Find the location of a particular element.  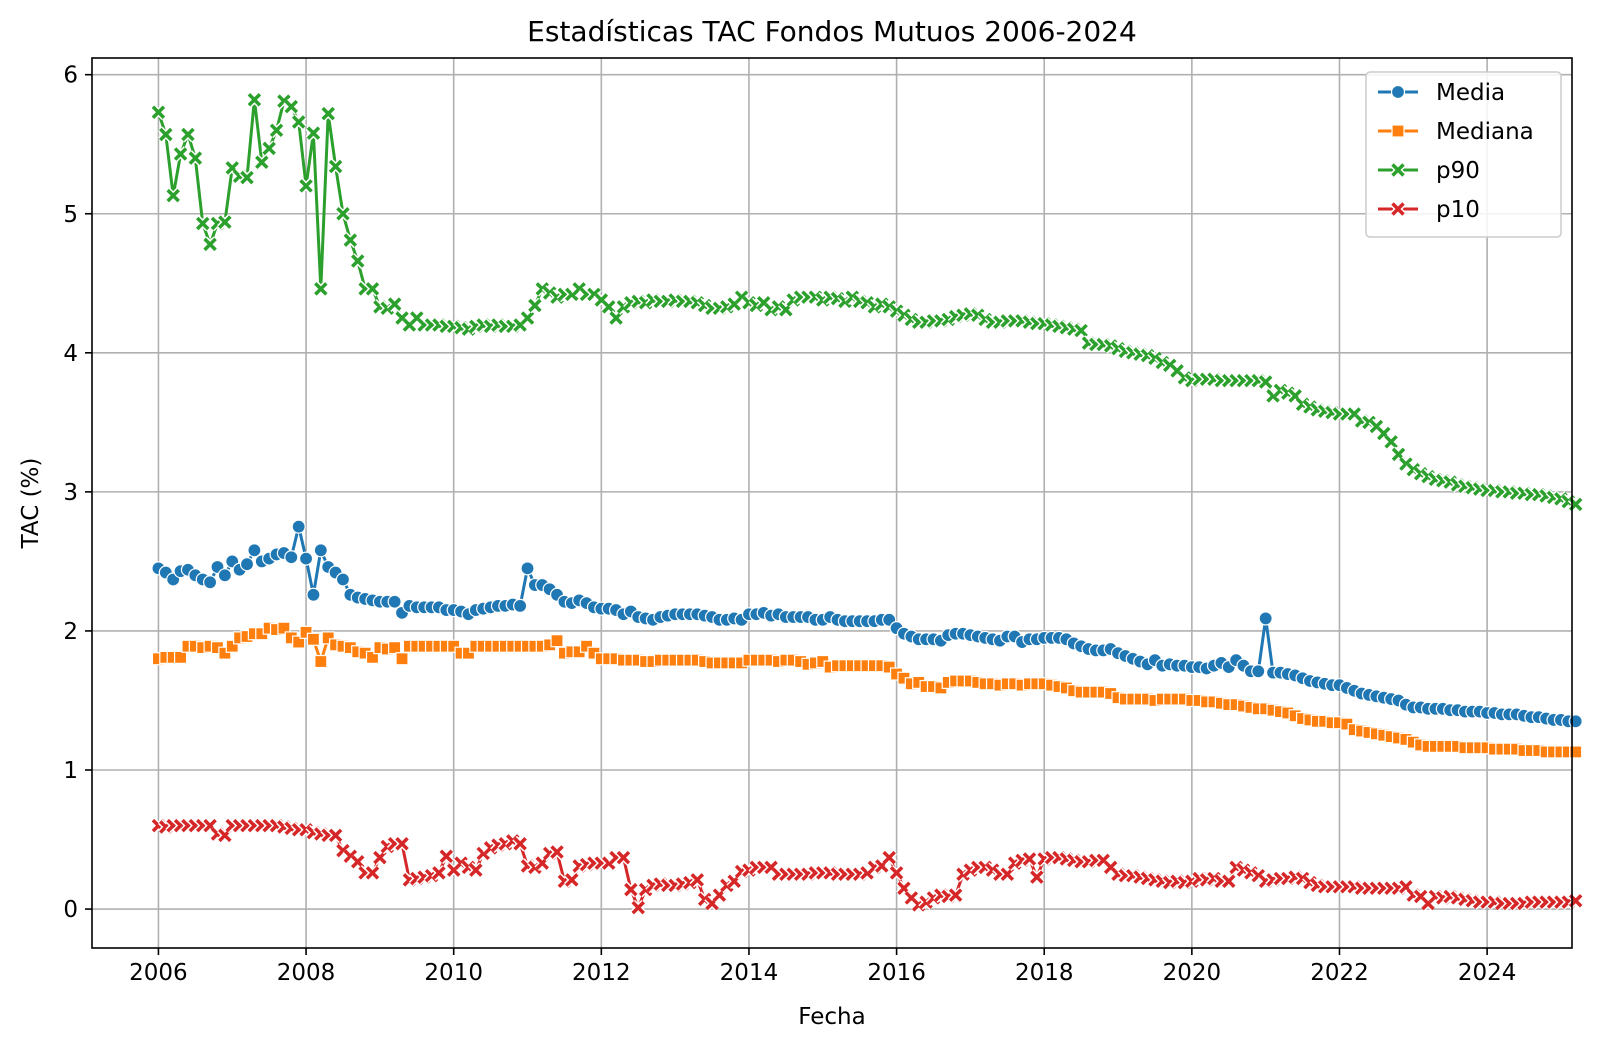

x-tick-label: 2018 is located at coordinates (1044, 973).